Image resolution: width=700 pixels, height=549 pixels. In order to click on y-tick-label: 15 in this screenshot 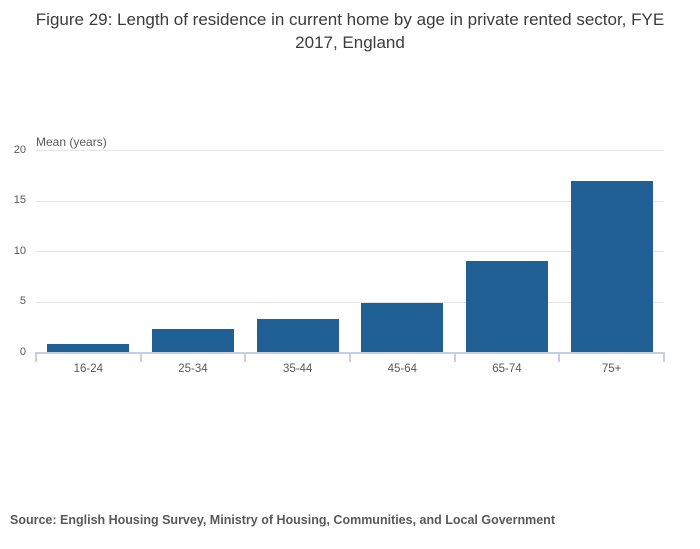, I will do `click(19, 200)`.